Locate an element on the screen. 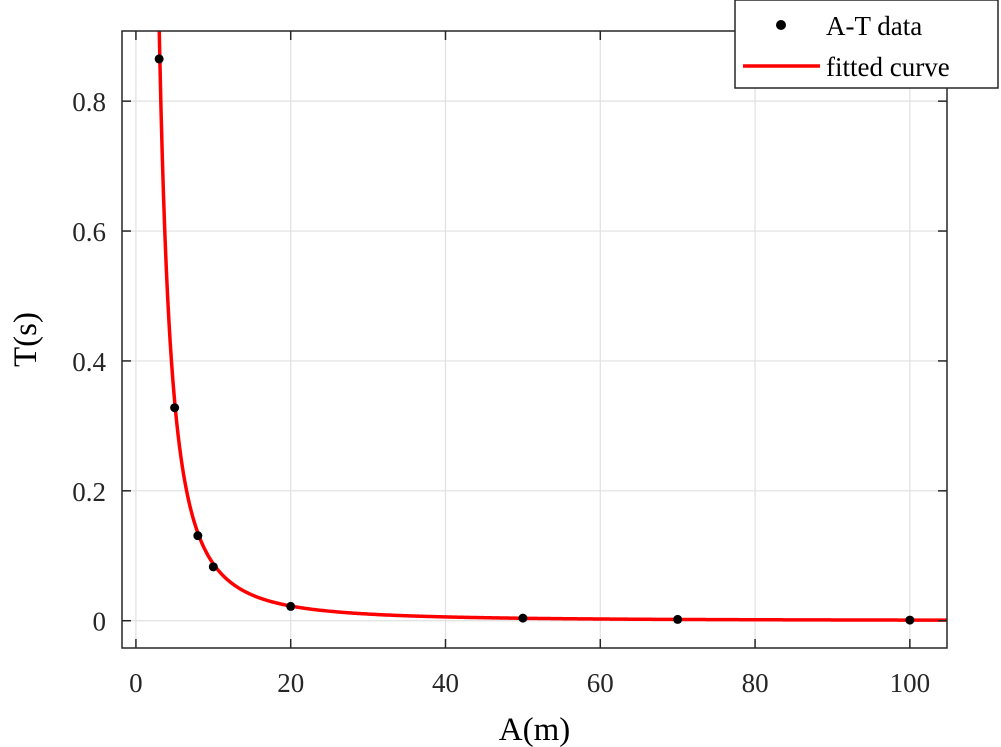  x-axis-label: A(m) is located at coordinates (534, 729).